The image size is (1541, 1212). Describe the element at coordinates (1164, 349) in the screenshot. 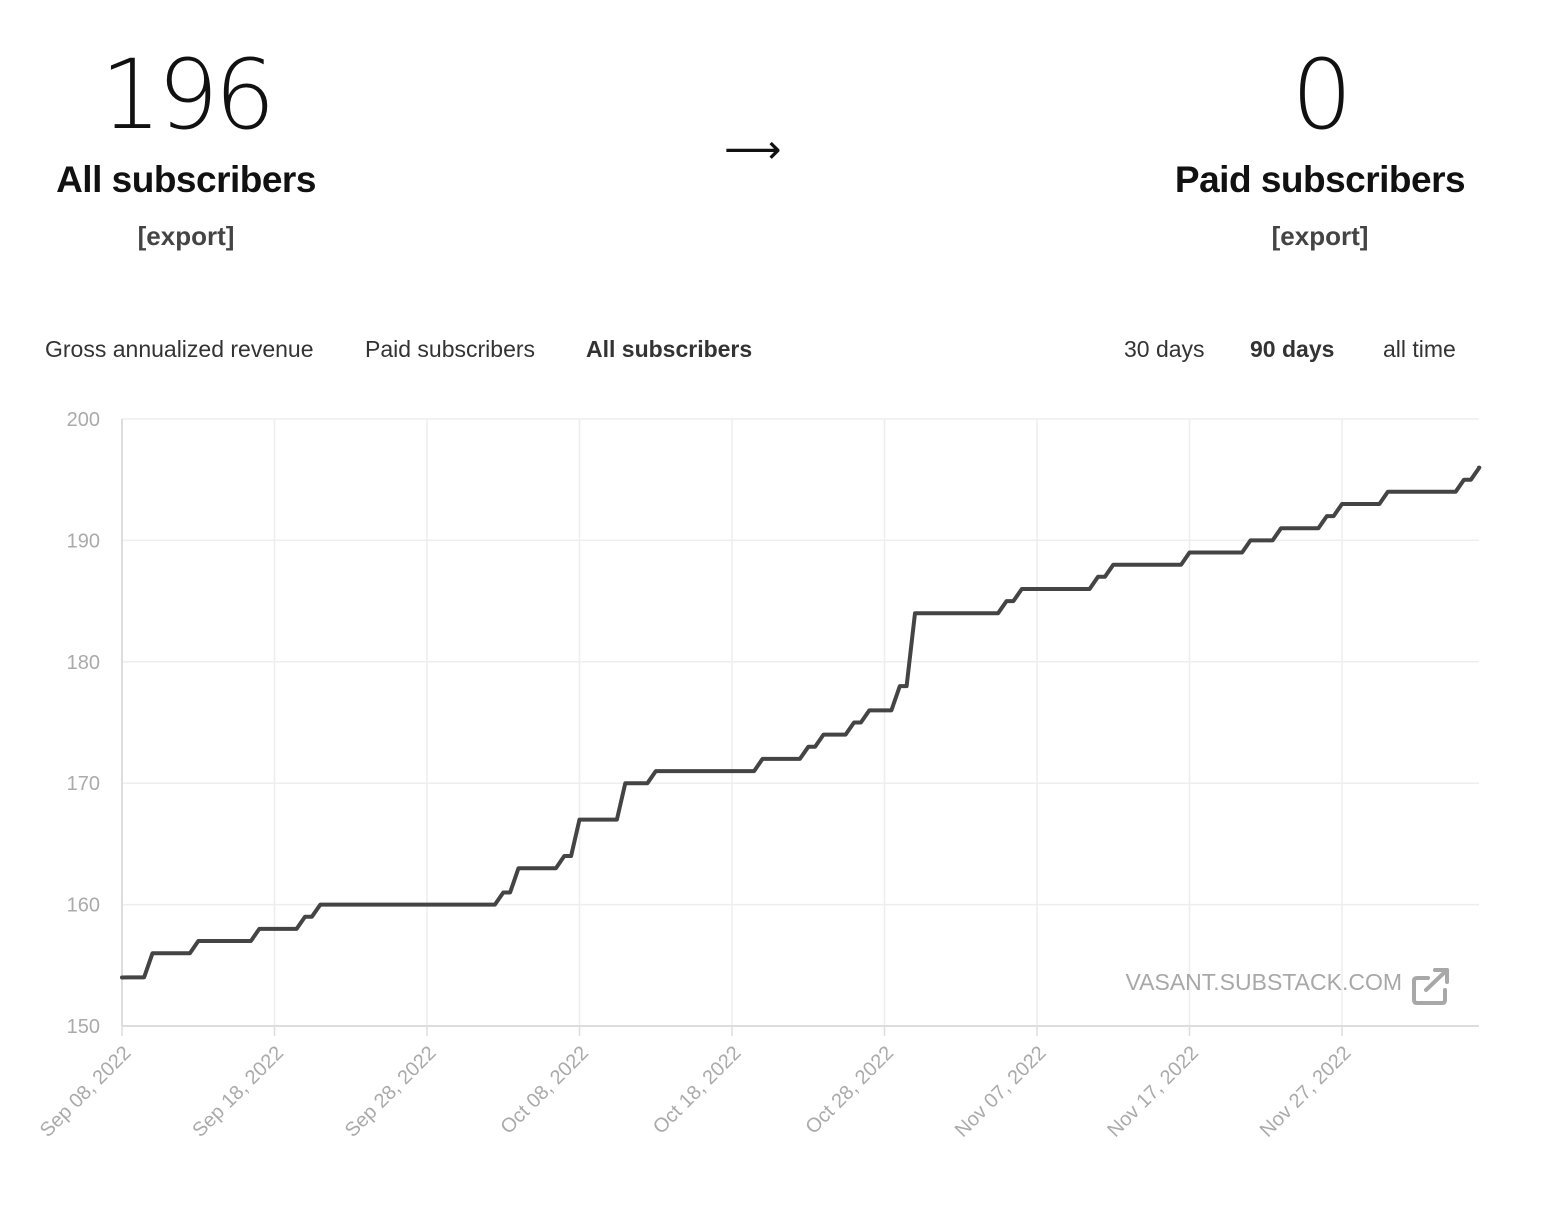

I see `tab-30-days: 30 days` at that location.